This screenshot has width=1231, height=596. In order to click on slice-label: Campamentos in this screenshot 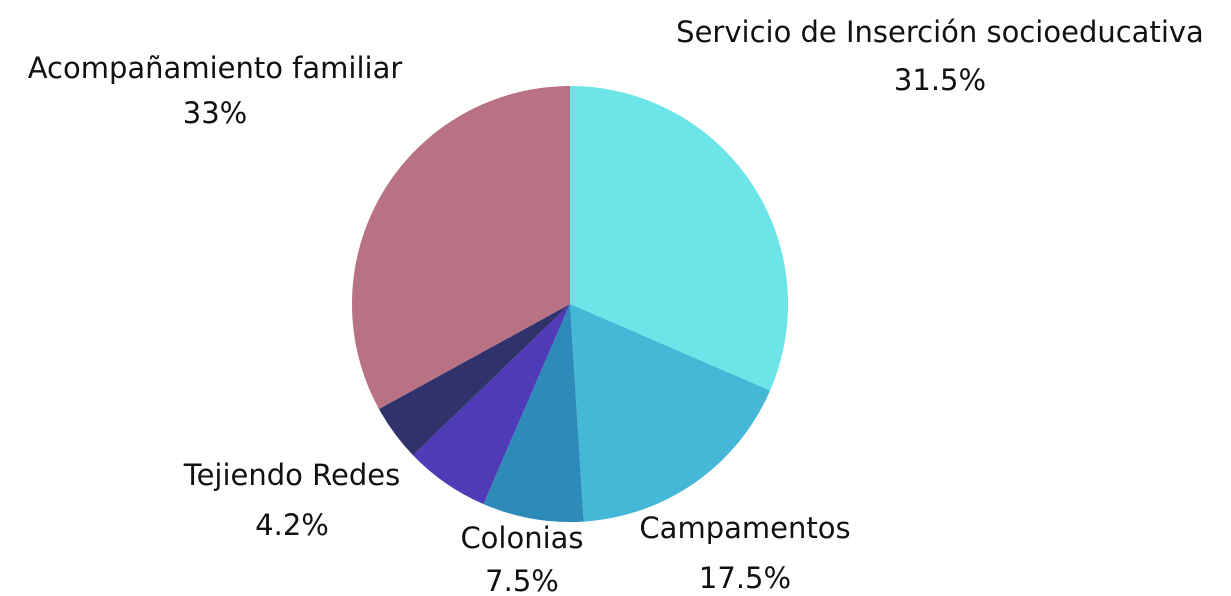, I will do `click(744, 528)`.